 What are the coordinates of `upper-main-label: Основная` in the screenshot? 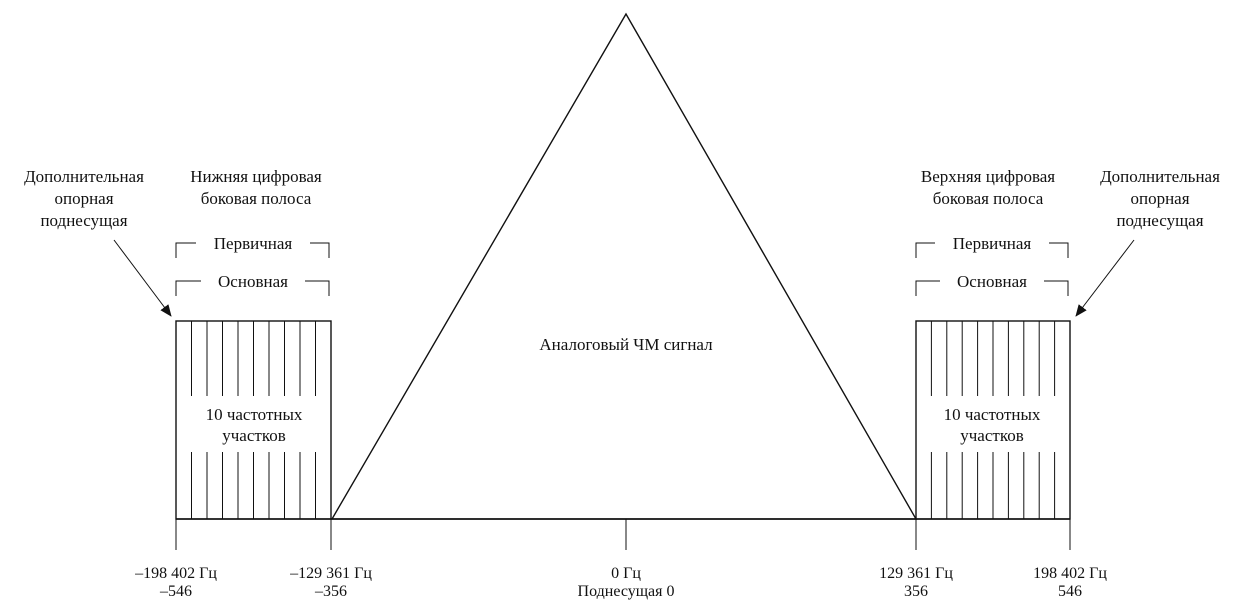 It's located at (992, 281).